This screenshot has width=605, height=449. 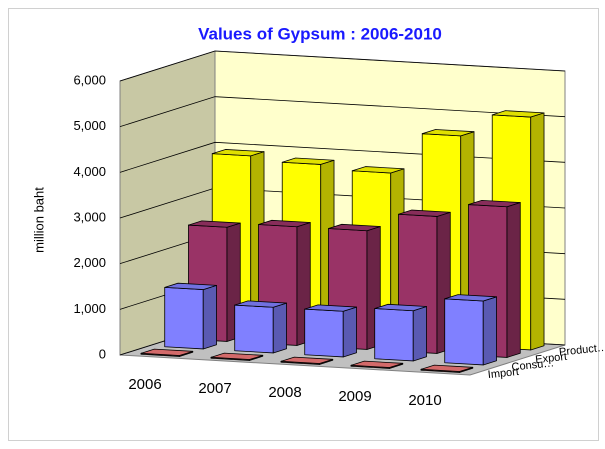 I want to click on y-tick-label: 3,000, so click(x=89, y=216).